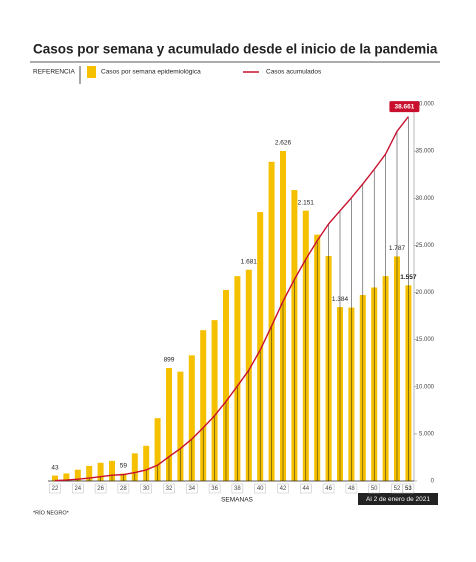  I want to click on x-tick-label: 34, so click(191, 489).